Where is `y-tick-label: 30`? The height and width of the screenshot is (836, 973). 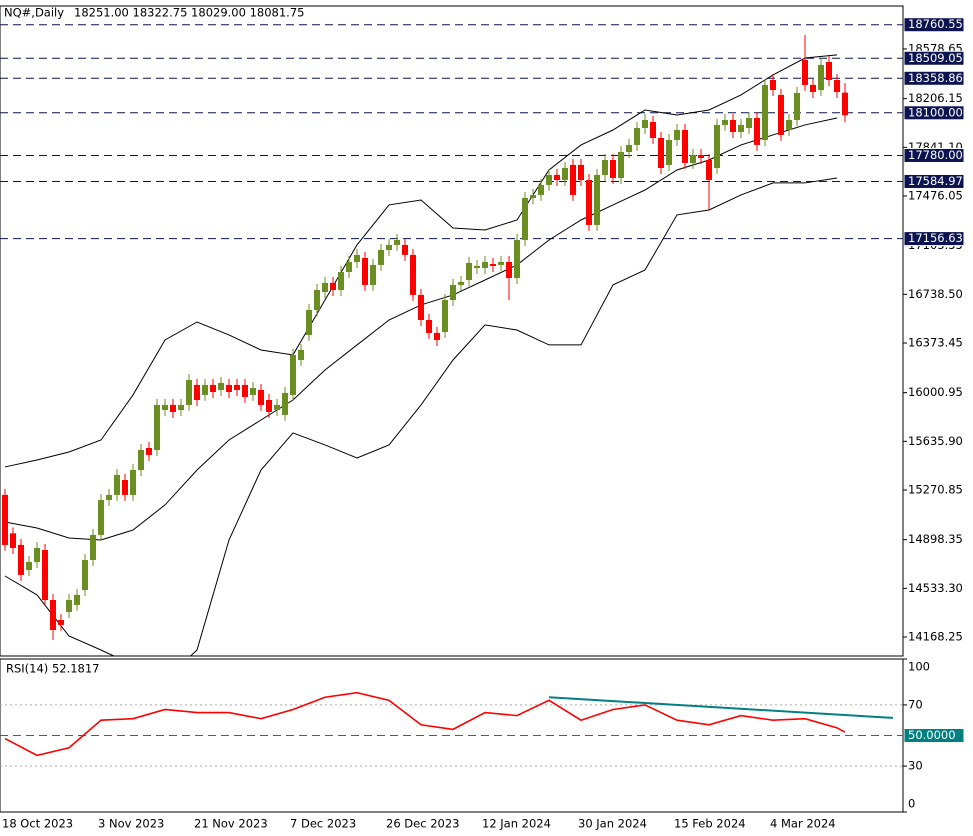
y-tick-label: 30 is located at coordinates (915, 766).